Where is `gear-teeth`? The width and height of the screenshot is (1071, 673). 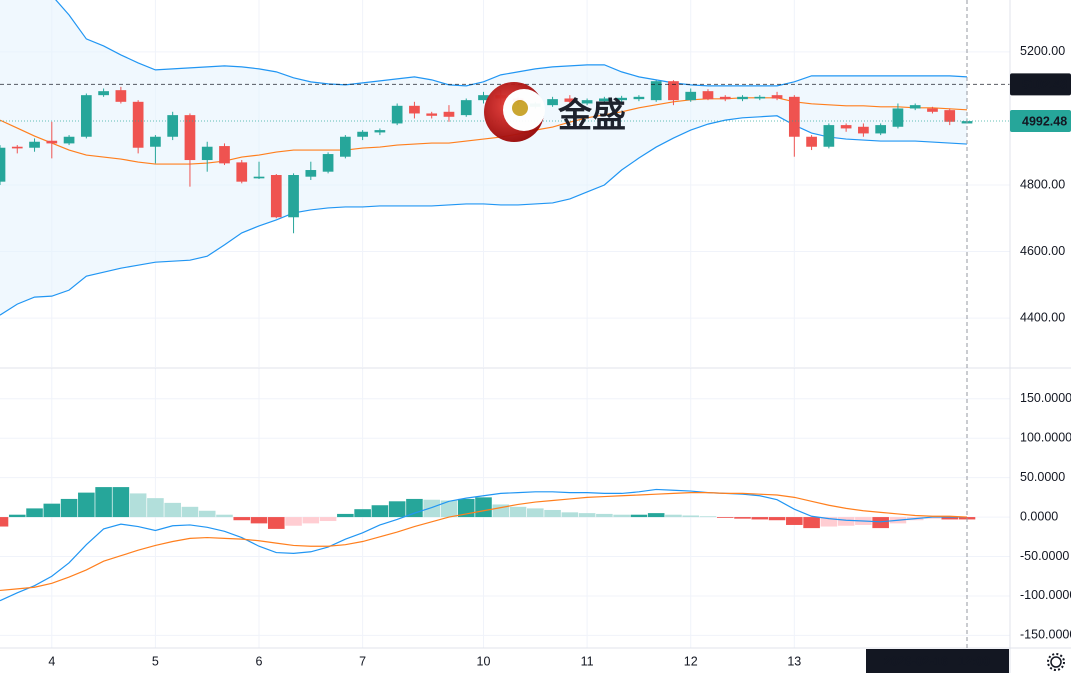 gear-teeth is located at coordinates (1056, 662).